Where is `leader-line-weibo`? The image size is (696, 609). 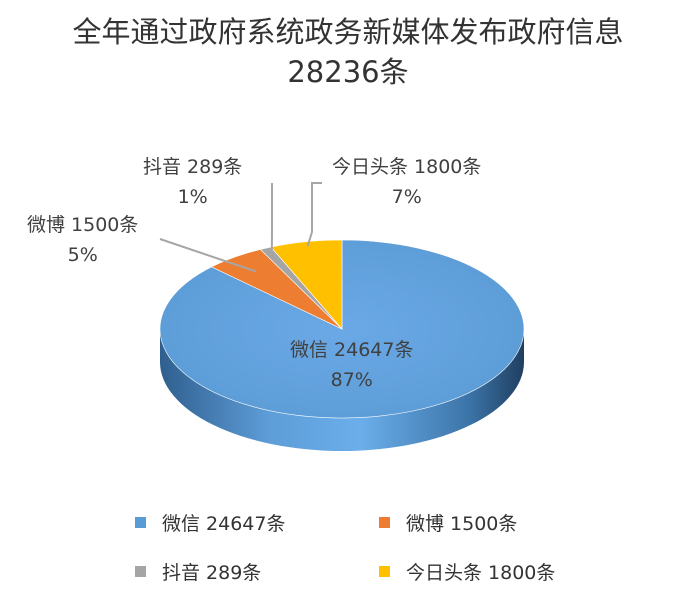 leader-line-weibo is located at coordinates (208, 255).